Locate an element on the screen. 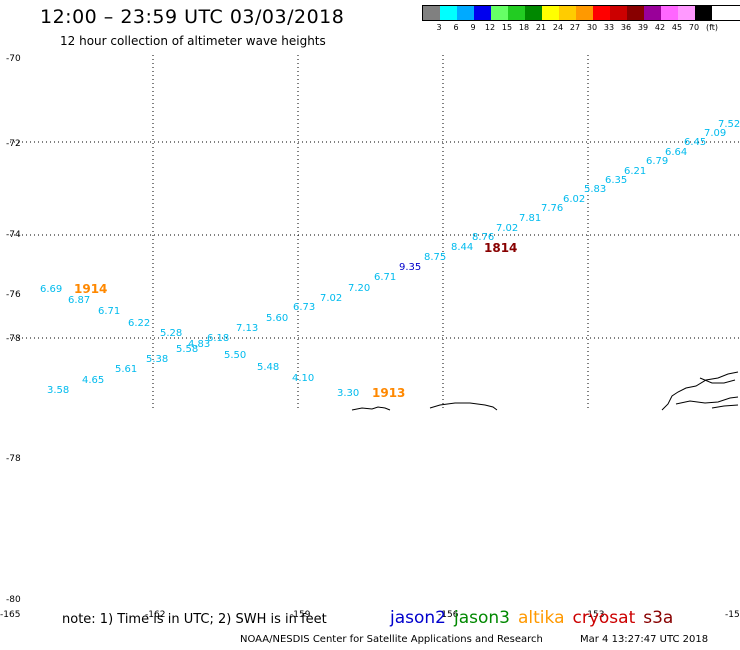 The image size is (740, 650). satellite-name: cryosat is located at coordinates (604, 618).